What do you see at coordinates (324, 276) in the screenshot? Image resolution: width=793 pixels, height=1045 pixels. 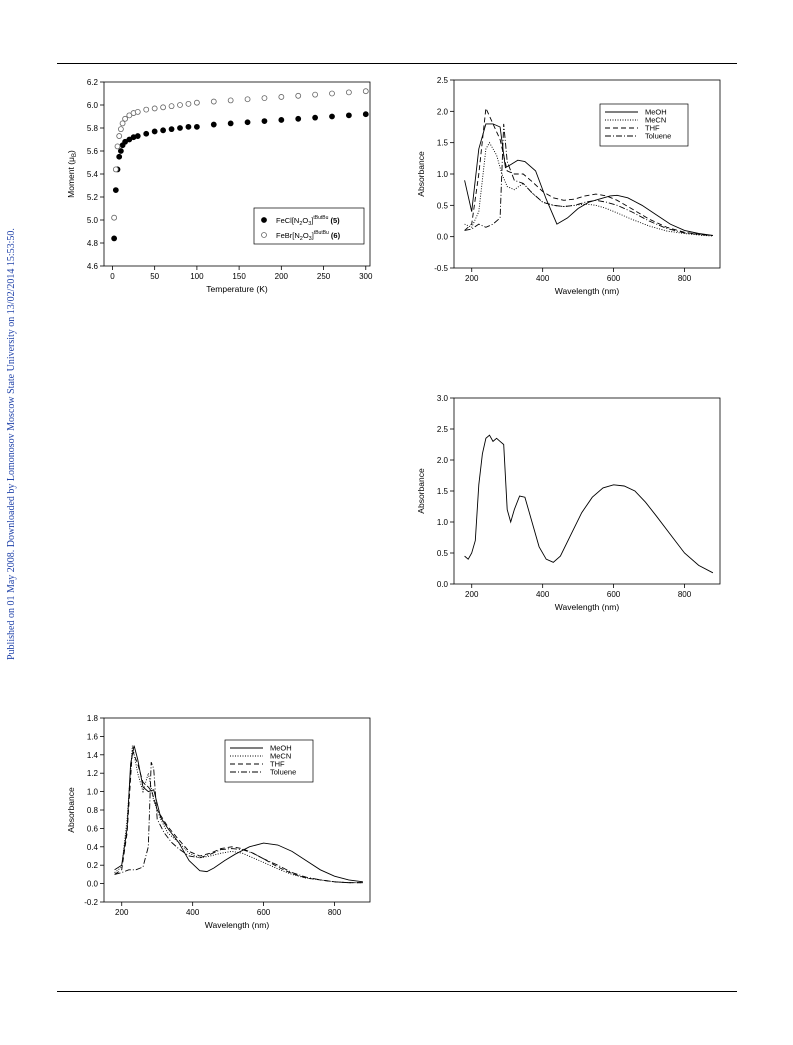 I see `x-tick-label: 250` at bounding box center [324, 276].